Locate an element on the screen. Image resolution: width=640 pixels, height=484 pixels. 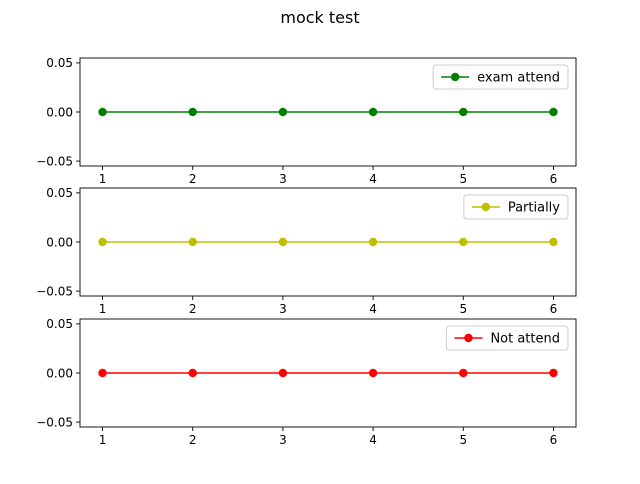
legend: exam attend is located at coordinates (500, 77).